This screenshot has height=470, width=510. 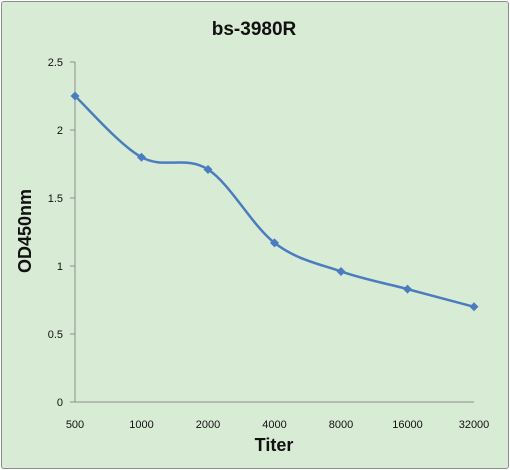 What do you see at coordinates (60, 131) in the screenshot?
I see `y-tick-label: 2` at bounding box center [60, 131].